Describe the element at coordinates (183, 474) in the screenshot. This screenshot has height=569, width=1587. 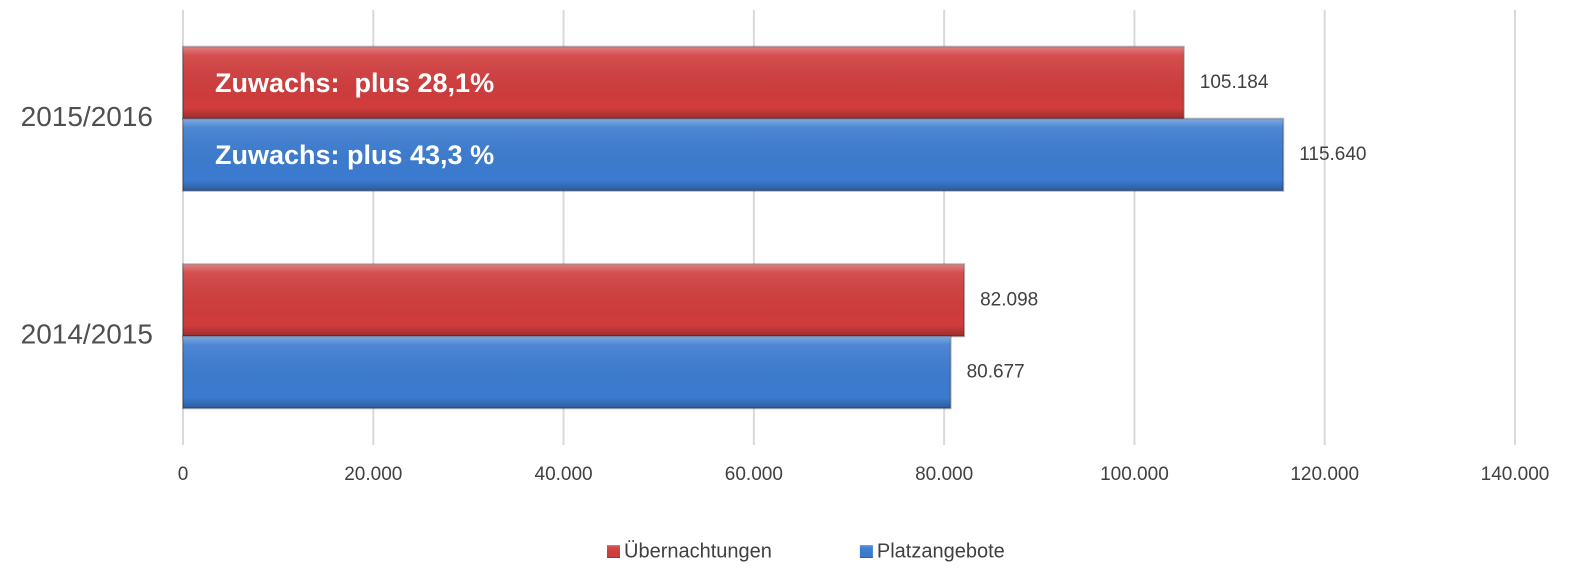
I see `x-tick-label: 0` at that location.